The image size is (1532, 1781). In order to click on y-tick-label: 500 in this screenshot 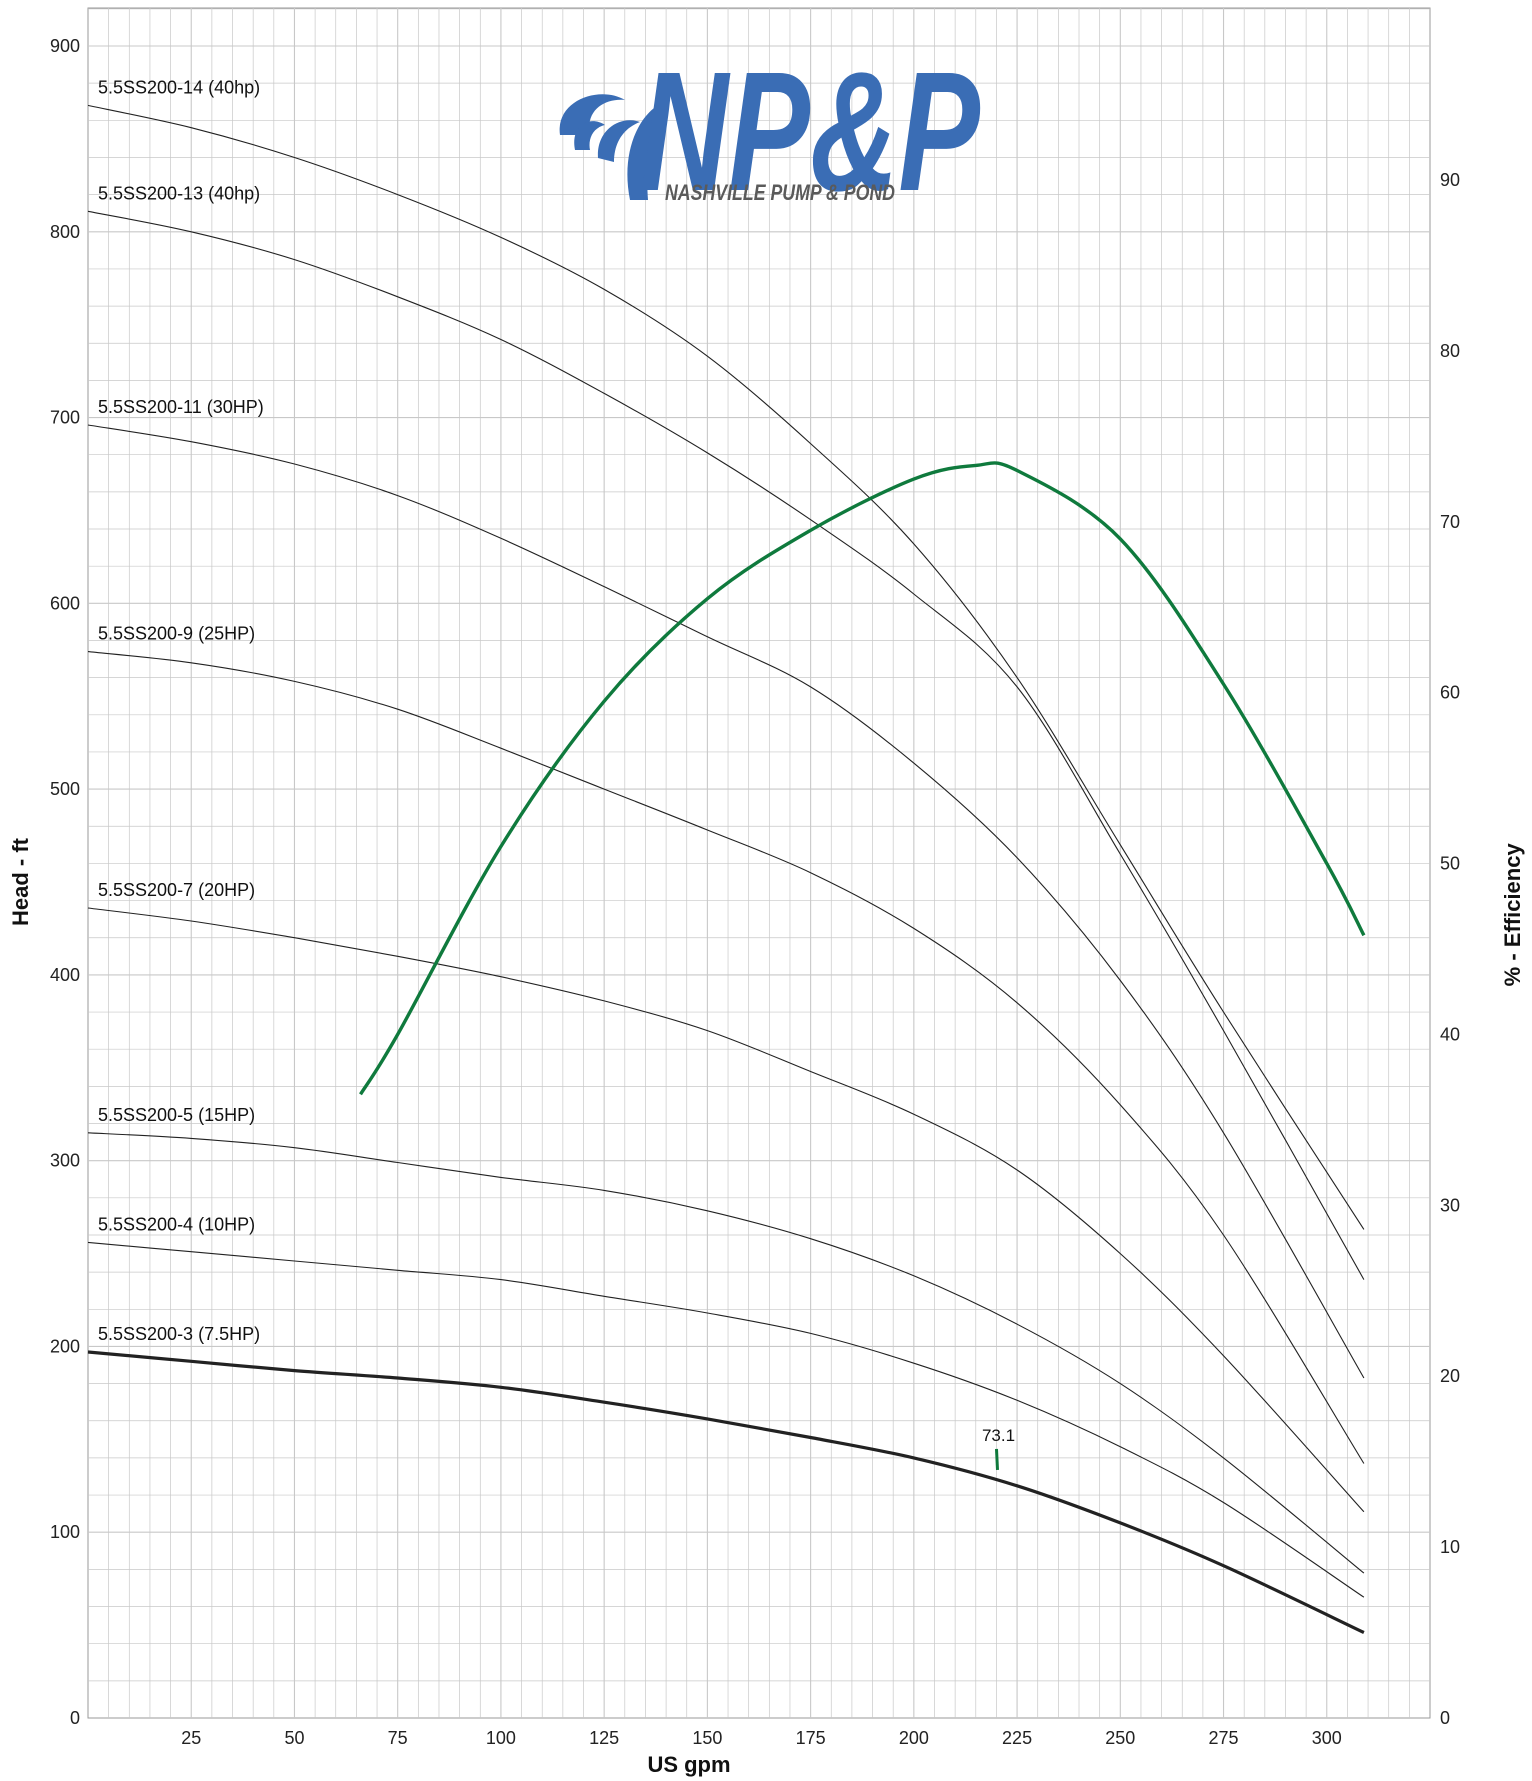, I will do `click(65, 789)`.